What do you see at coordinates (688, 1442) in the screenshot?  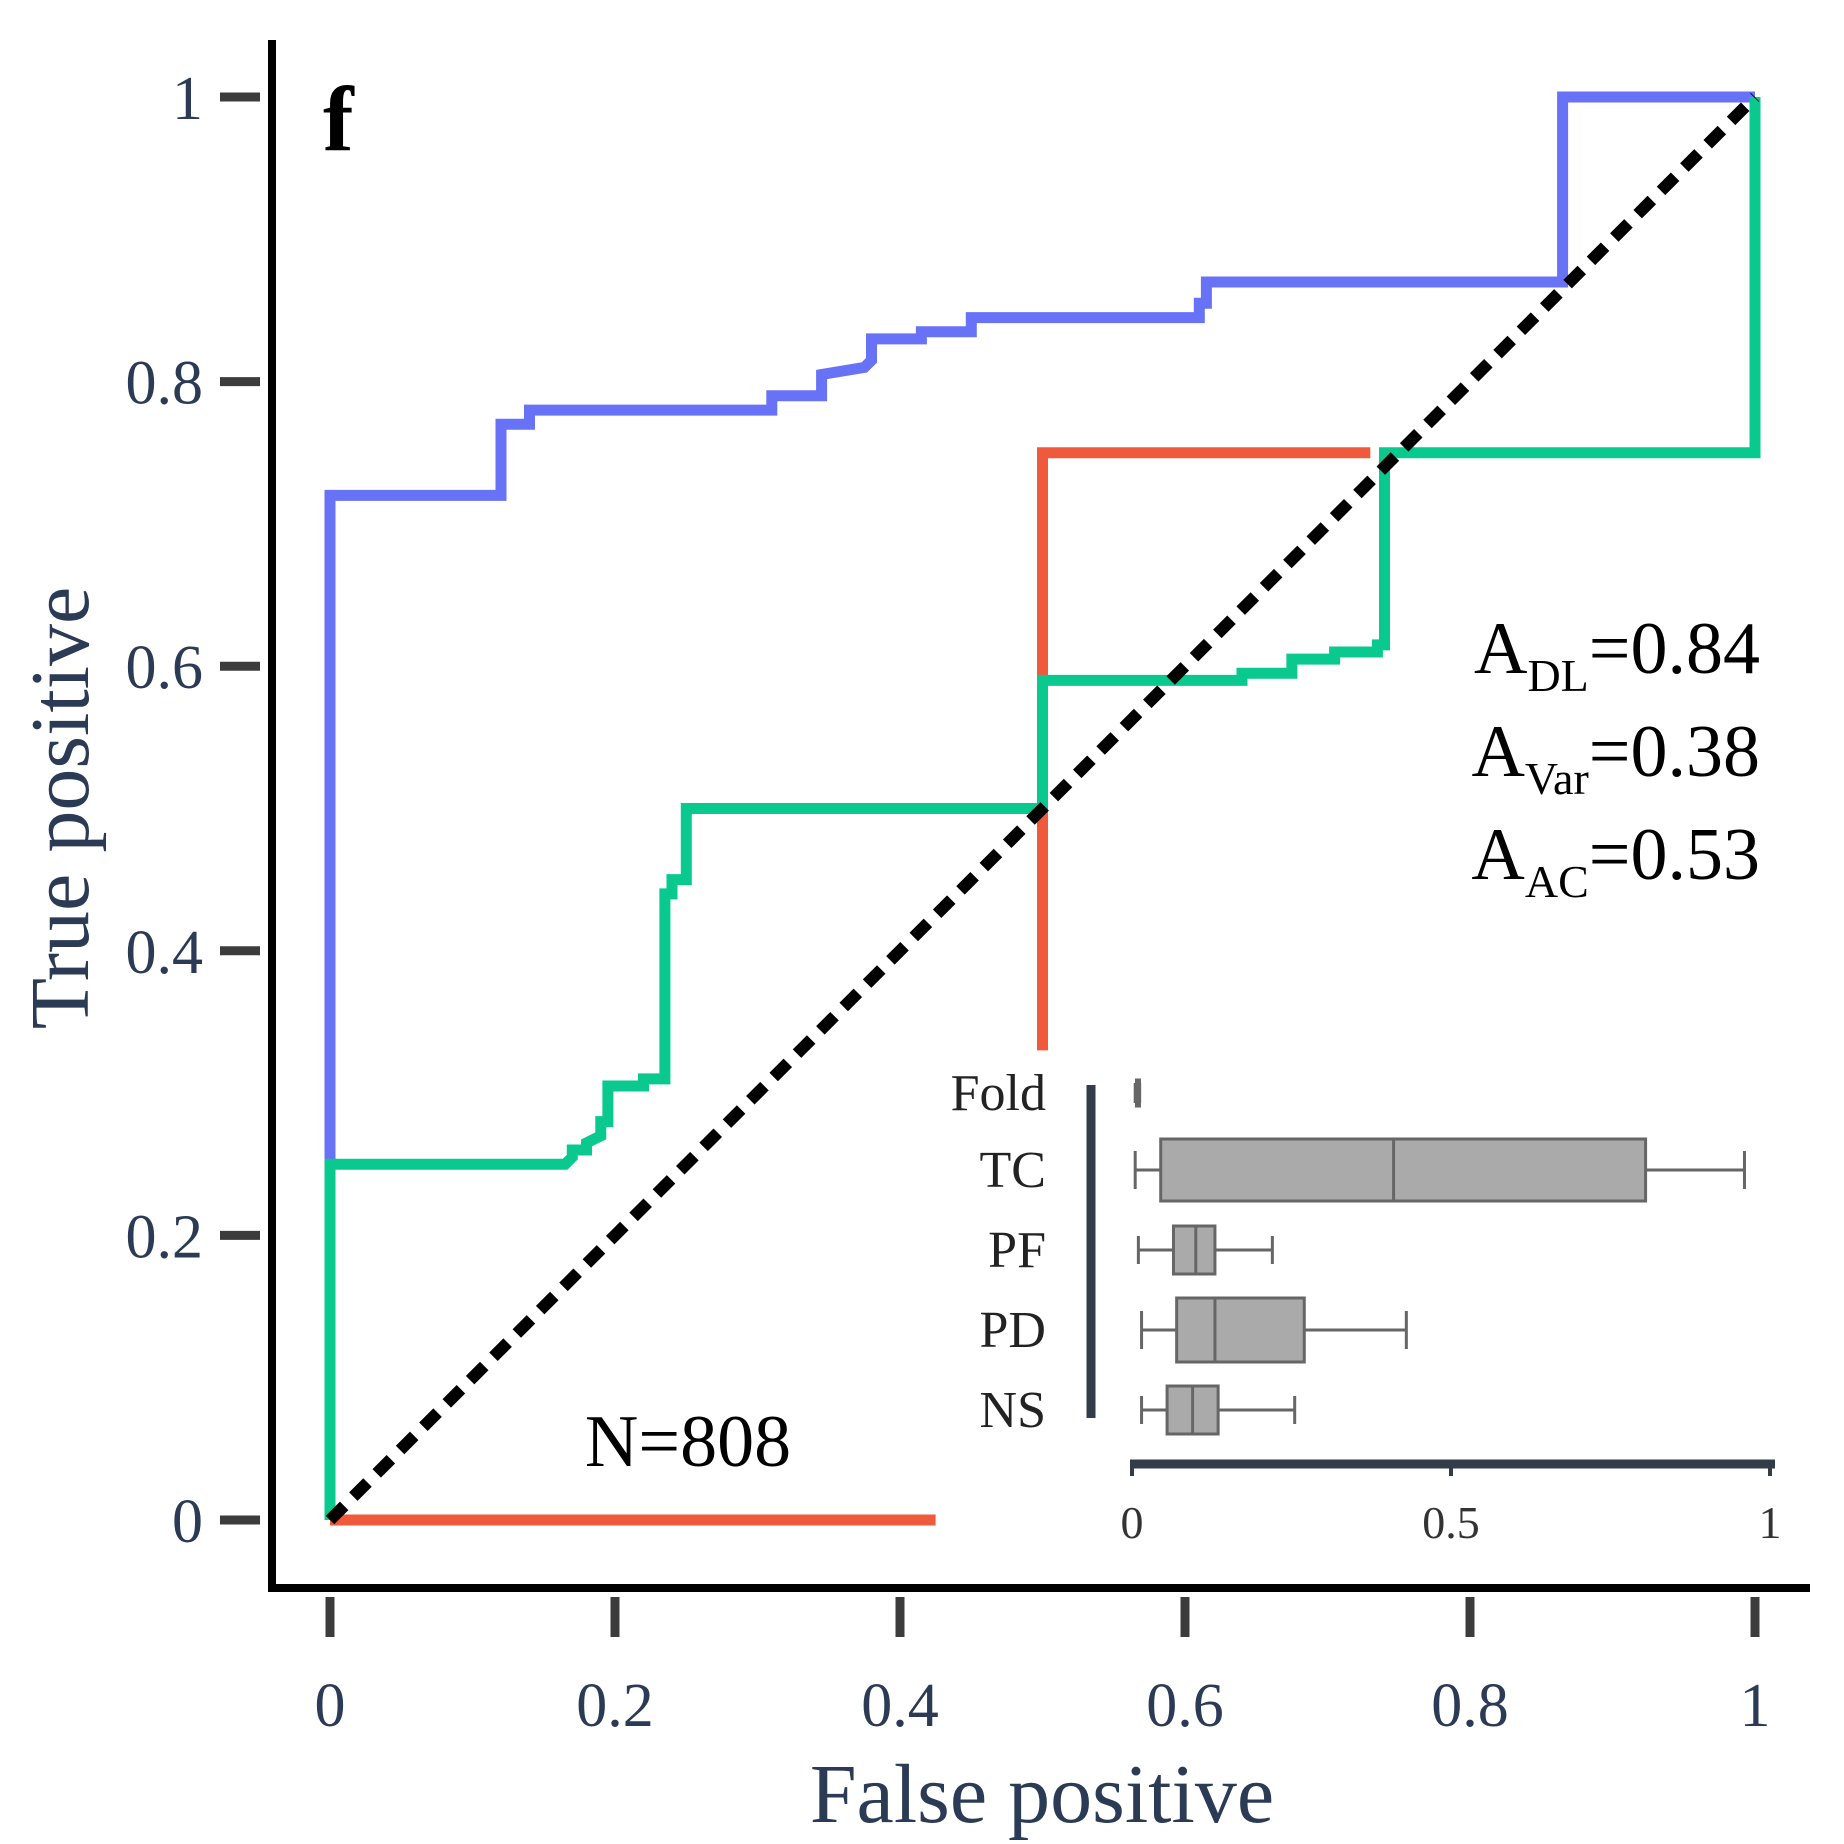 I see `n-annotation: N=808` at bounding box center [688, 1442].